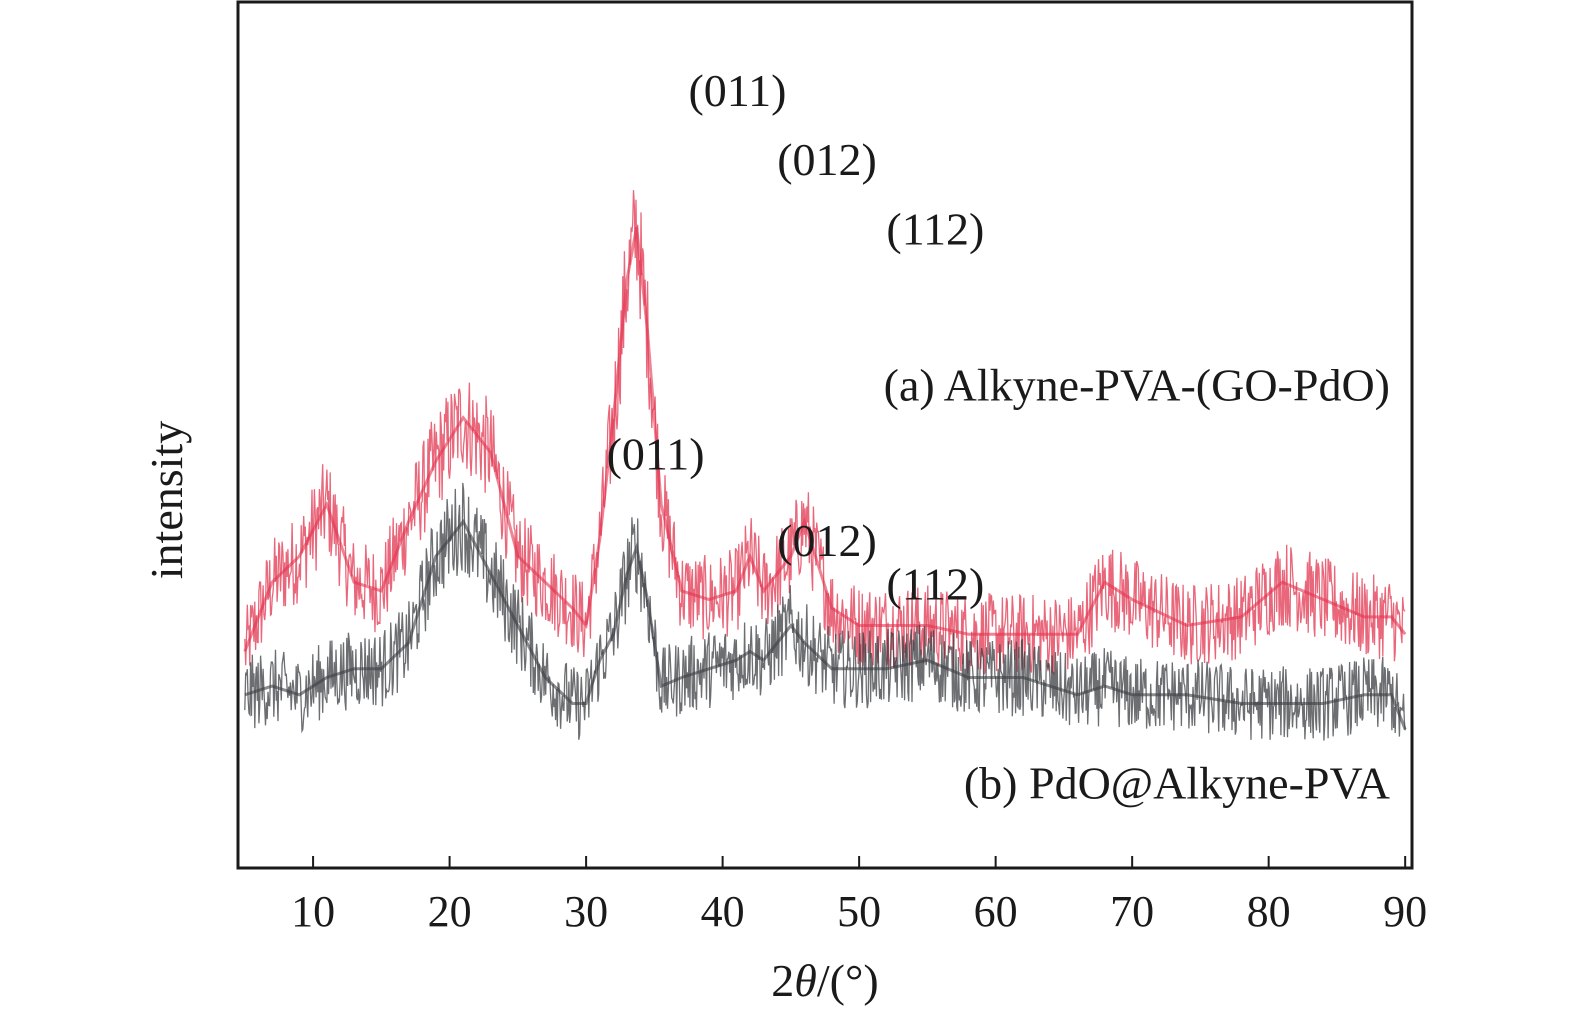 This screenshot has width=1575, height=1014. Describe the element at coordinates (450, 911) in the screenshot. I see `x-tick-label: 20` at that location.